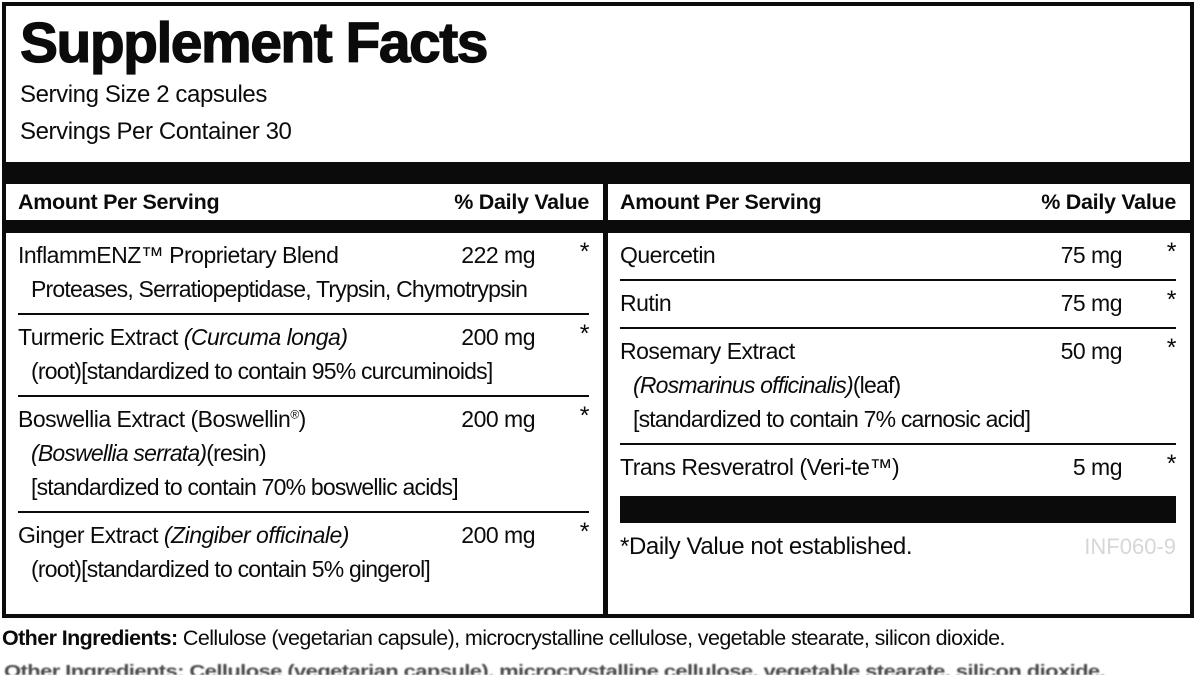 Image resolution: width=1200 pixels, height=675 pixels. Describe the element at coordinates (898, 351) in the screenshot. I see `ingredient-main-line: Rosemary Extract 50 mg *` at that location.